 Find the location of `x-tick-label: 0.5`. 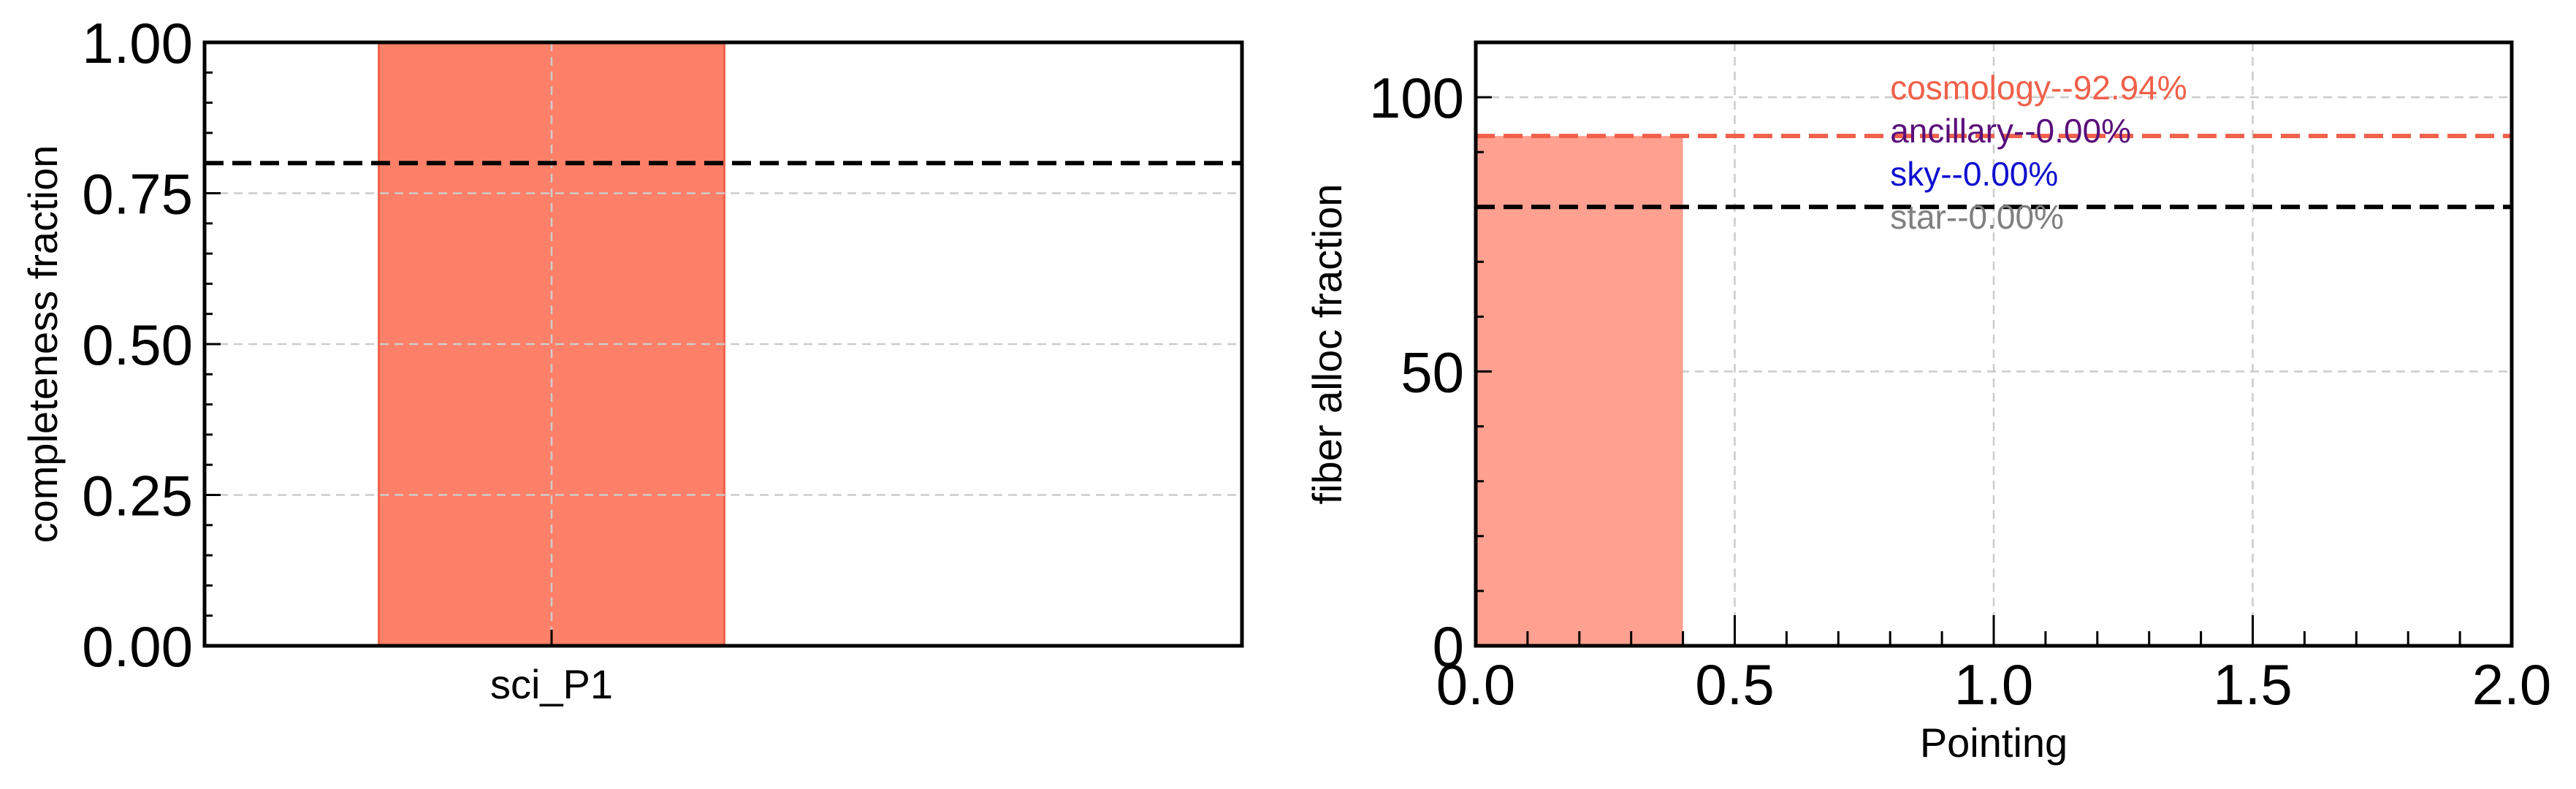

x-tick-label: 0.5 is located at coordinates (1734, 684).